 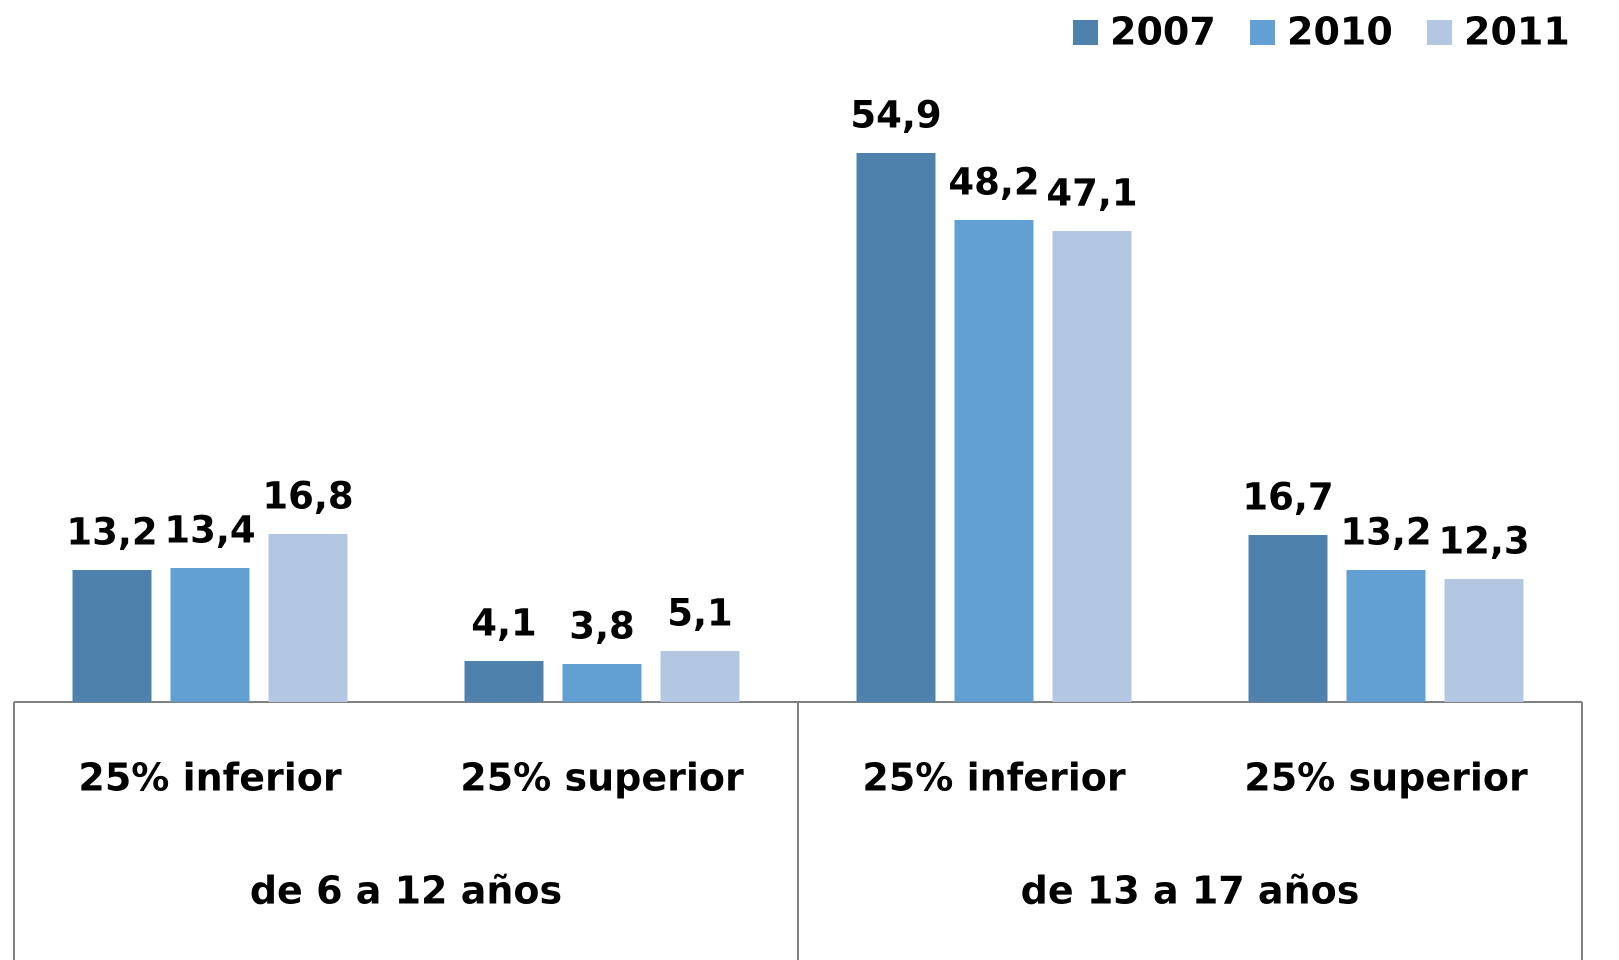 What do you see at coordinates (406, 891) in the screenshot?
I see `group-label: de 6 a 12 años` at bounding box center [406, 891].